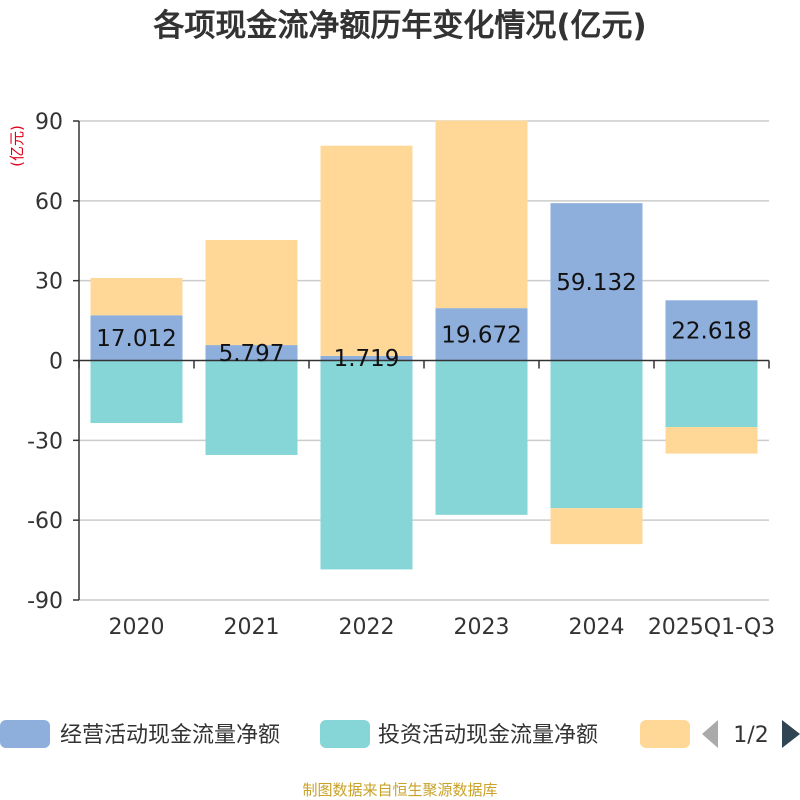  What do you see at coordinates (482, 627) in the screenshot?
I see `x-tick-label: 2023` at bounding box center [482, 627].